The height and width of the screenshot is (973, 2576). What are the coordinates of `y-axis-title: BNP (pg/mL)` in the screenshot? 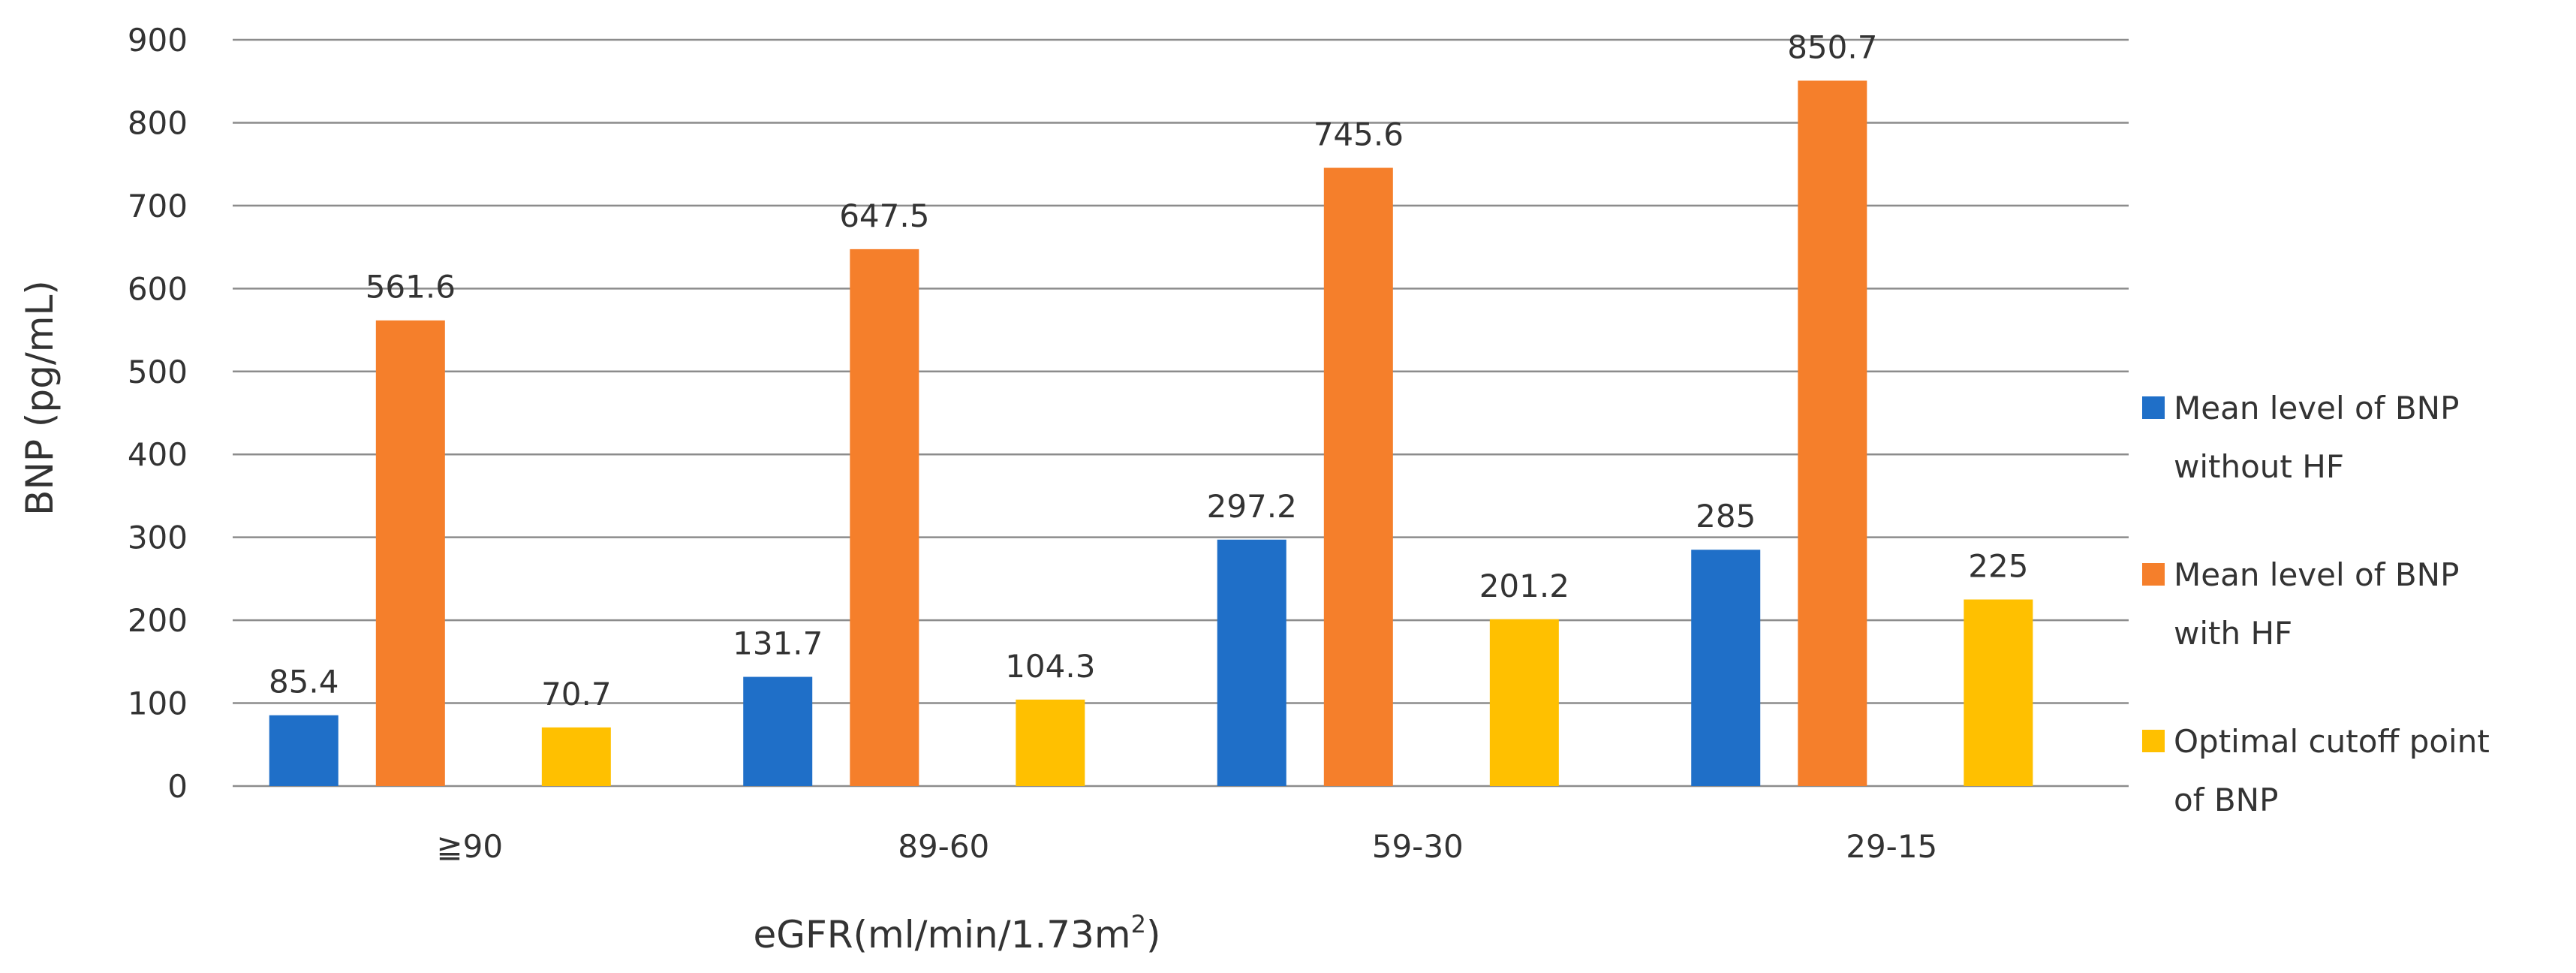 It's located at (40, 398).